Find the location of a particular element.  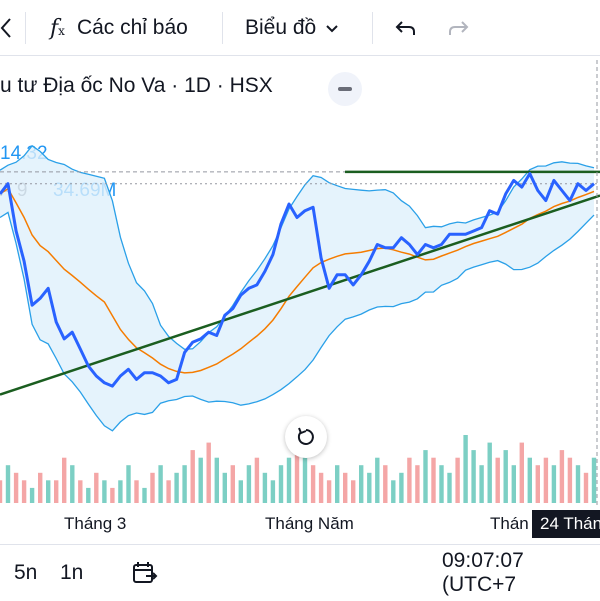

x-axis-label: Thán is located at coordinates (509, 523).